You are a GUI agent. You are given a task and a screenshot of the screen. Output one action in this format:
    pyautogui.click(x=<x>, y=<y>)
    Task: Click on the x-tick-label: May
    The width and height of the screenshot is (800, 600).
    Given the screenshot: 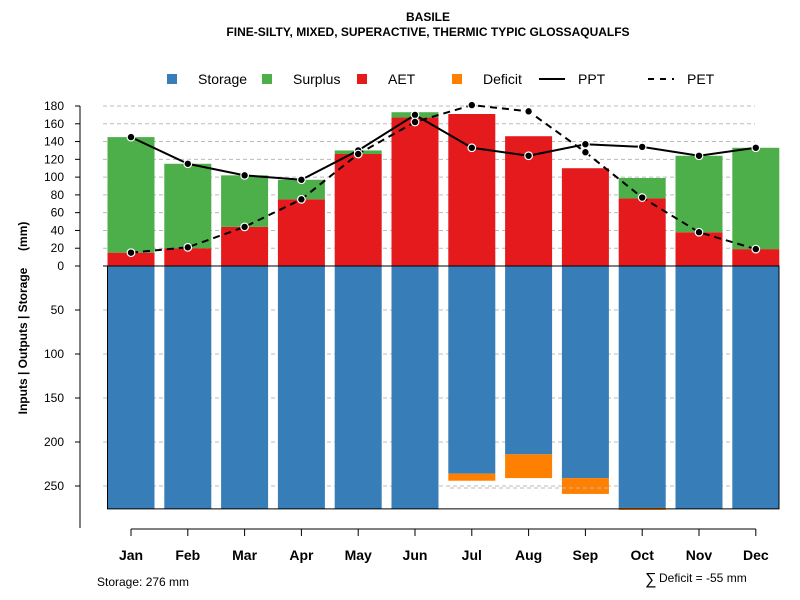 What is the action you would take?
    pyautogui.click(x=358, y=555)
    